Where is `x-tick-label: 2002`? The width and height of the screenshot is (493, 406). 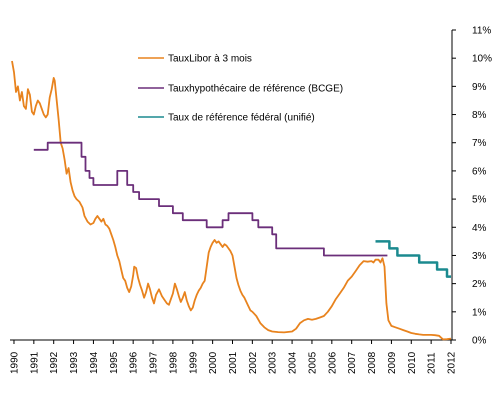
x-tick-label: 2002 is located at coordinates (253, 362).